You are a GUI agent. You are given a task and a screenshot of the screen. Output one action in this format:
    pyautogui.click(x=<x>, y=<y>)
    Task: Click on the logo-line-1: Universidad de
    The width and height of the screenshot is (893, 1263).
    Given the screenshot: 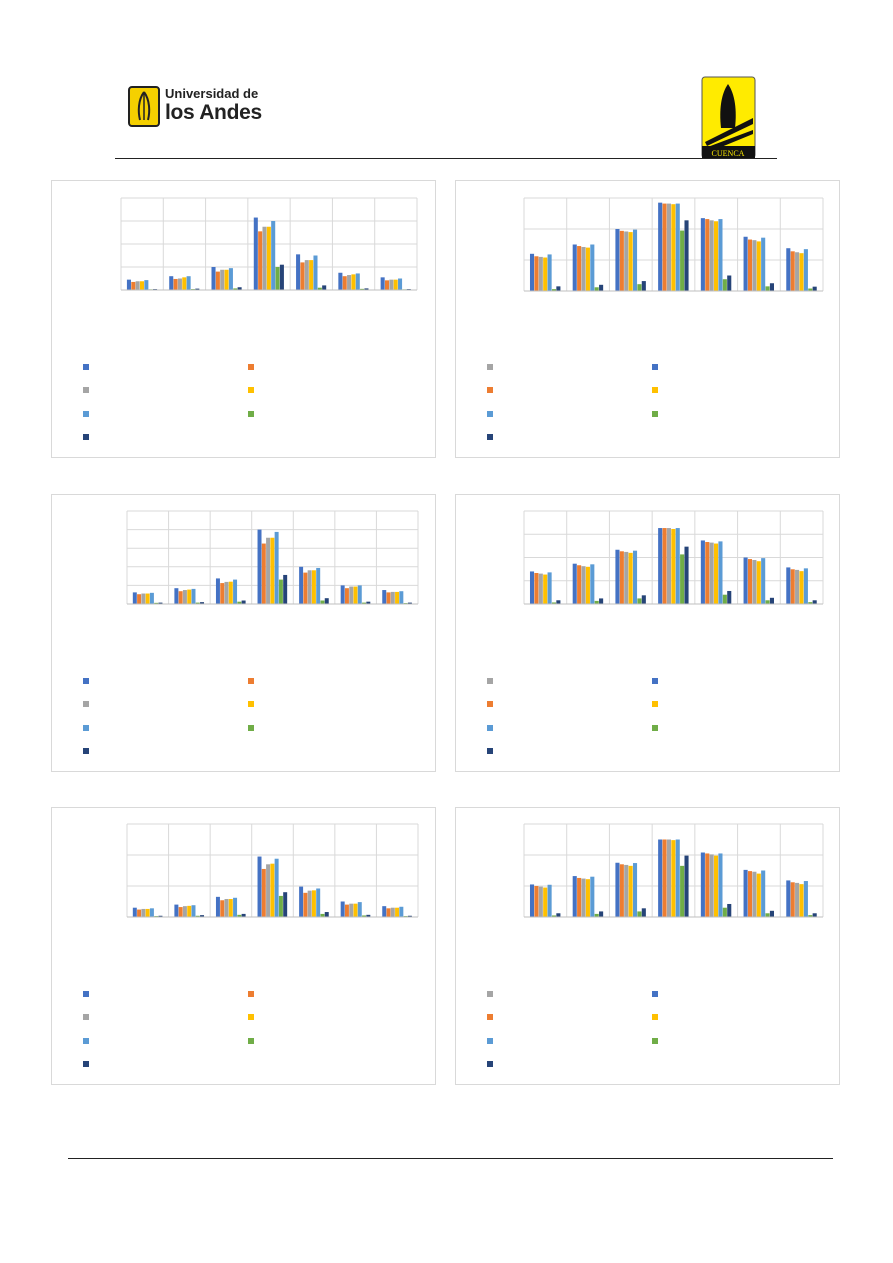 What is the action you would take?
    pyautogui.click(x=212, y=93)
    